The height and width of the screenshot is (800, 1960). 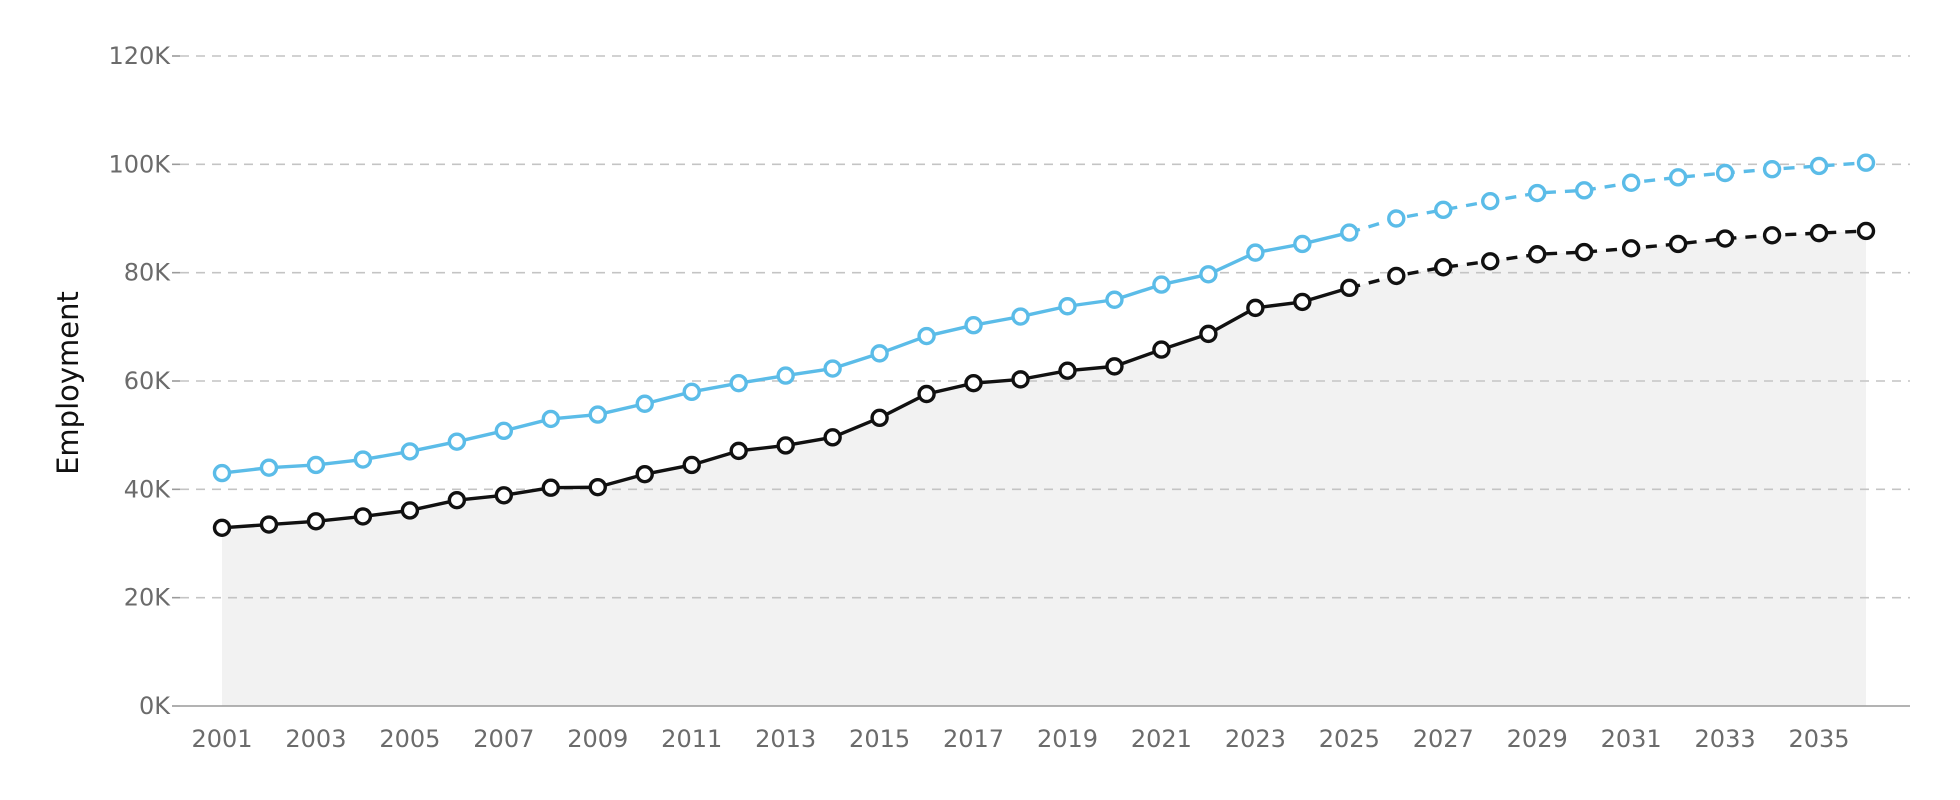 What do you see at coordinates (148, 489) in the screenshot?
I see `y-tick-label: 40K` at bounding box center [148, 489].